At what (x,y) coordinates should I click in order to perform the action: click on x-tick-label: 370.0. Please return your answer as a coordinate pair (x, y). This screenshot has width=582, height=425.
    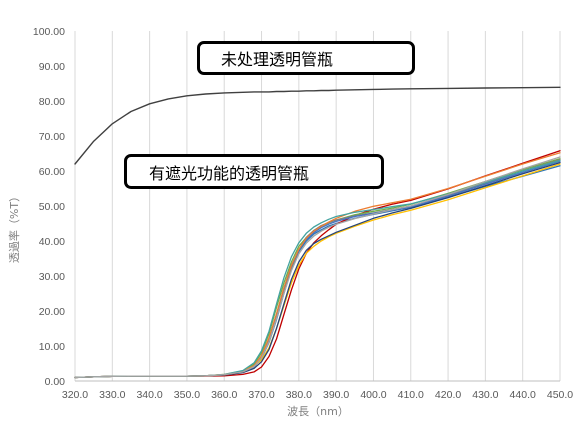
    Looking at the image, I should click on (261, 395).